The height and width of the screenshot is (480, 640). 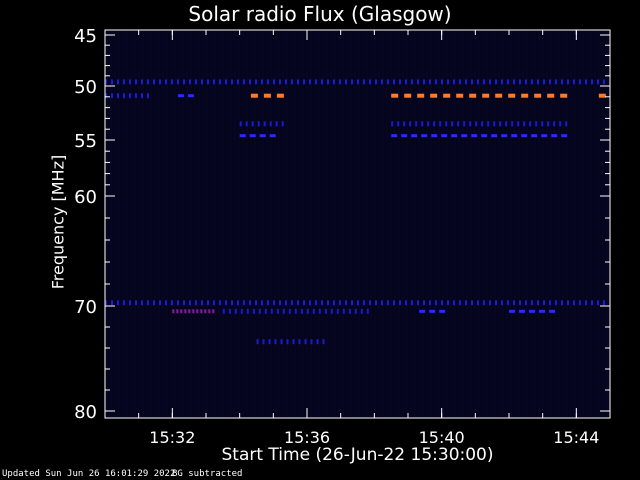 I want to click on y-tick-label: 55, so click(x=85, y=141).